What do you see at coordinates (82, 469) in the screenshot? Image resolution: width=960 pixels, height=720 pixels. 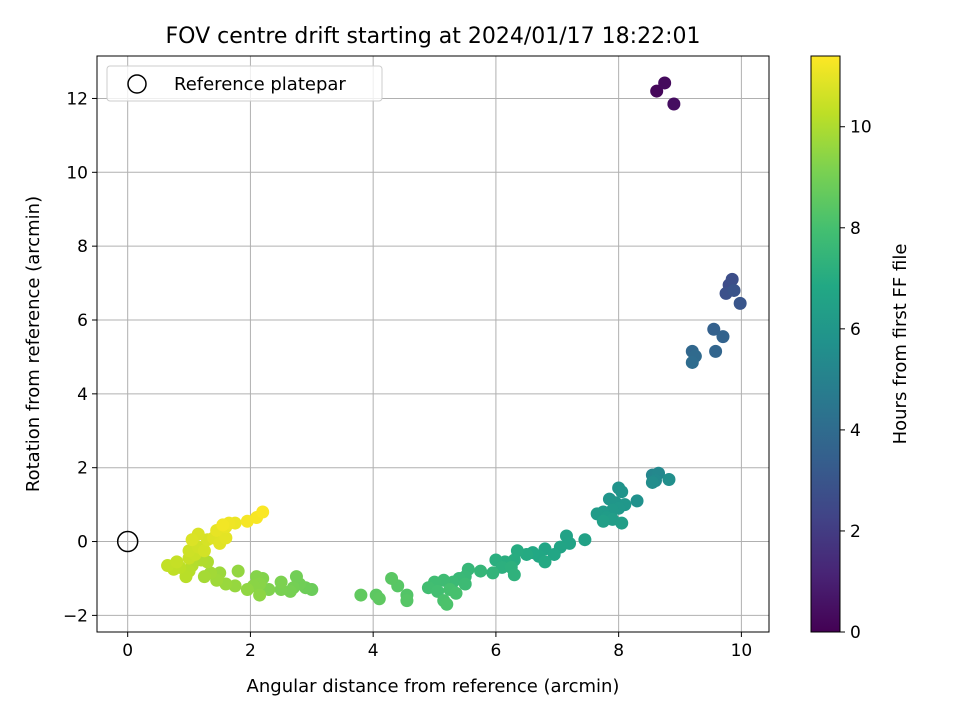 I see `y-tick-label: 2` at bounding box center [82, 469].